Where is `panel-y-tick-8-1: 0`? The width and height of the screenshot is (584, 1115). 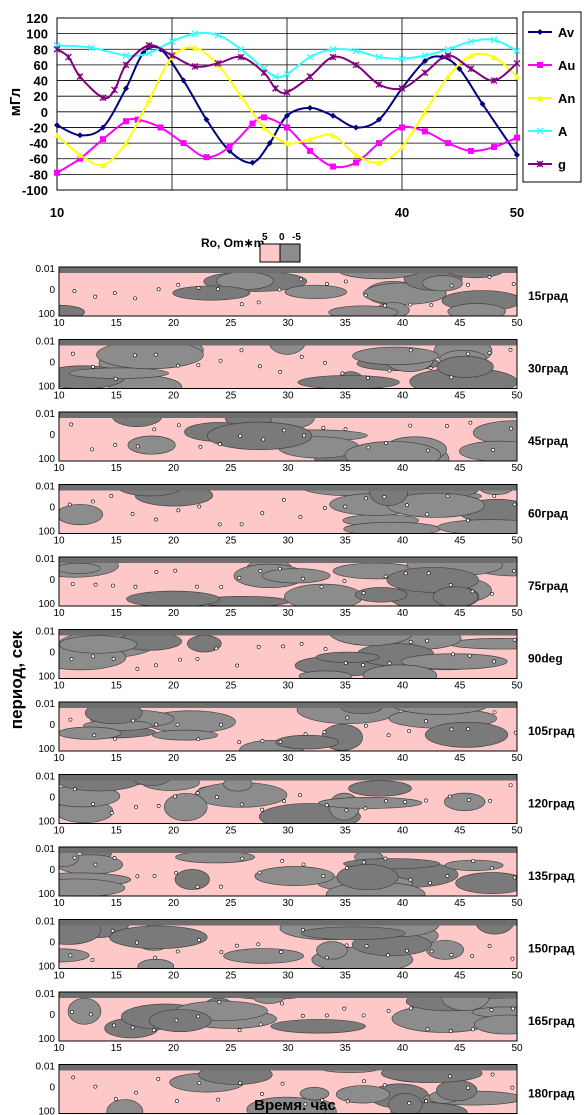
panel-y-tick-8-1: 0 is located at coordinates (52, 870).